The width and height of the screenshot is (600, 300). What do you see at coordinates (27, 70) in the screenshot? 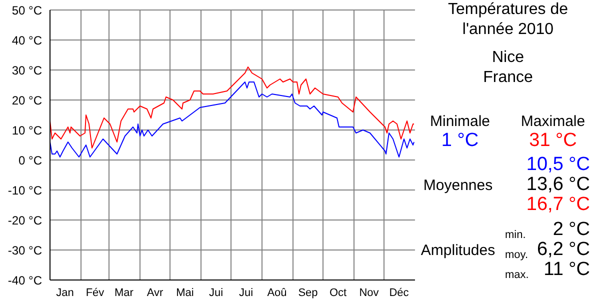
I see `y-tick-label: 30 °C` at bounding box center [27, 70].